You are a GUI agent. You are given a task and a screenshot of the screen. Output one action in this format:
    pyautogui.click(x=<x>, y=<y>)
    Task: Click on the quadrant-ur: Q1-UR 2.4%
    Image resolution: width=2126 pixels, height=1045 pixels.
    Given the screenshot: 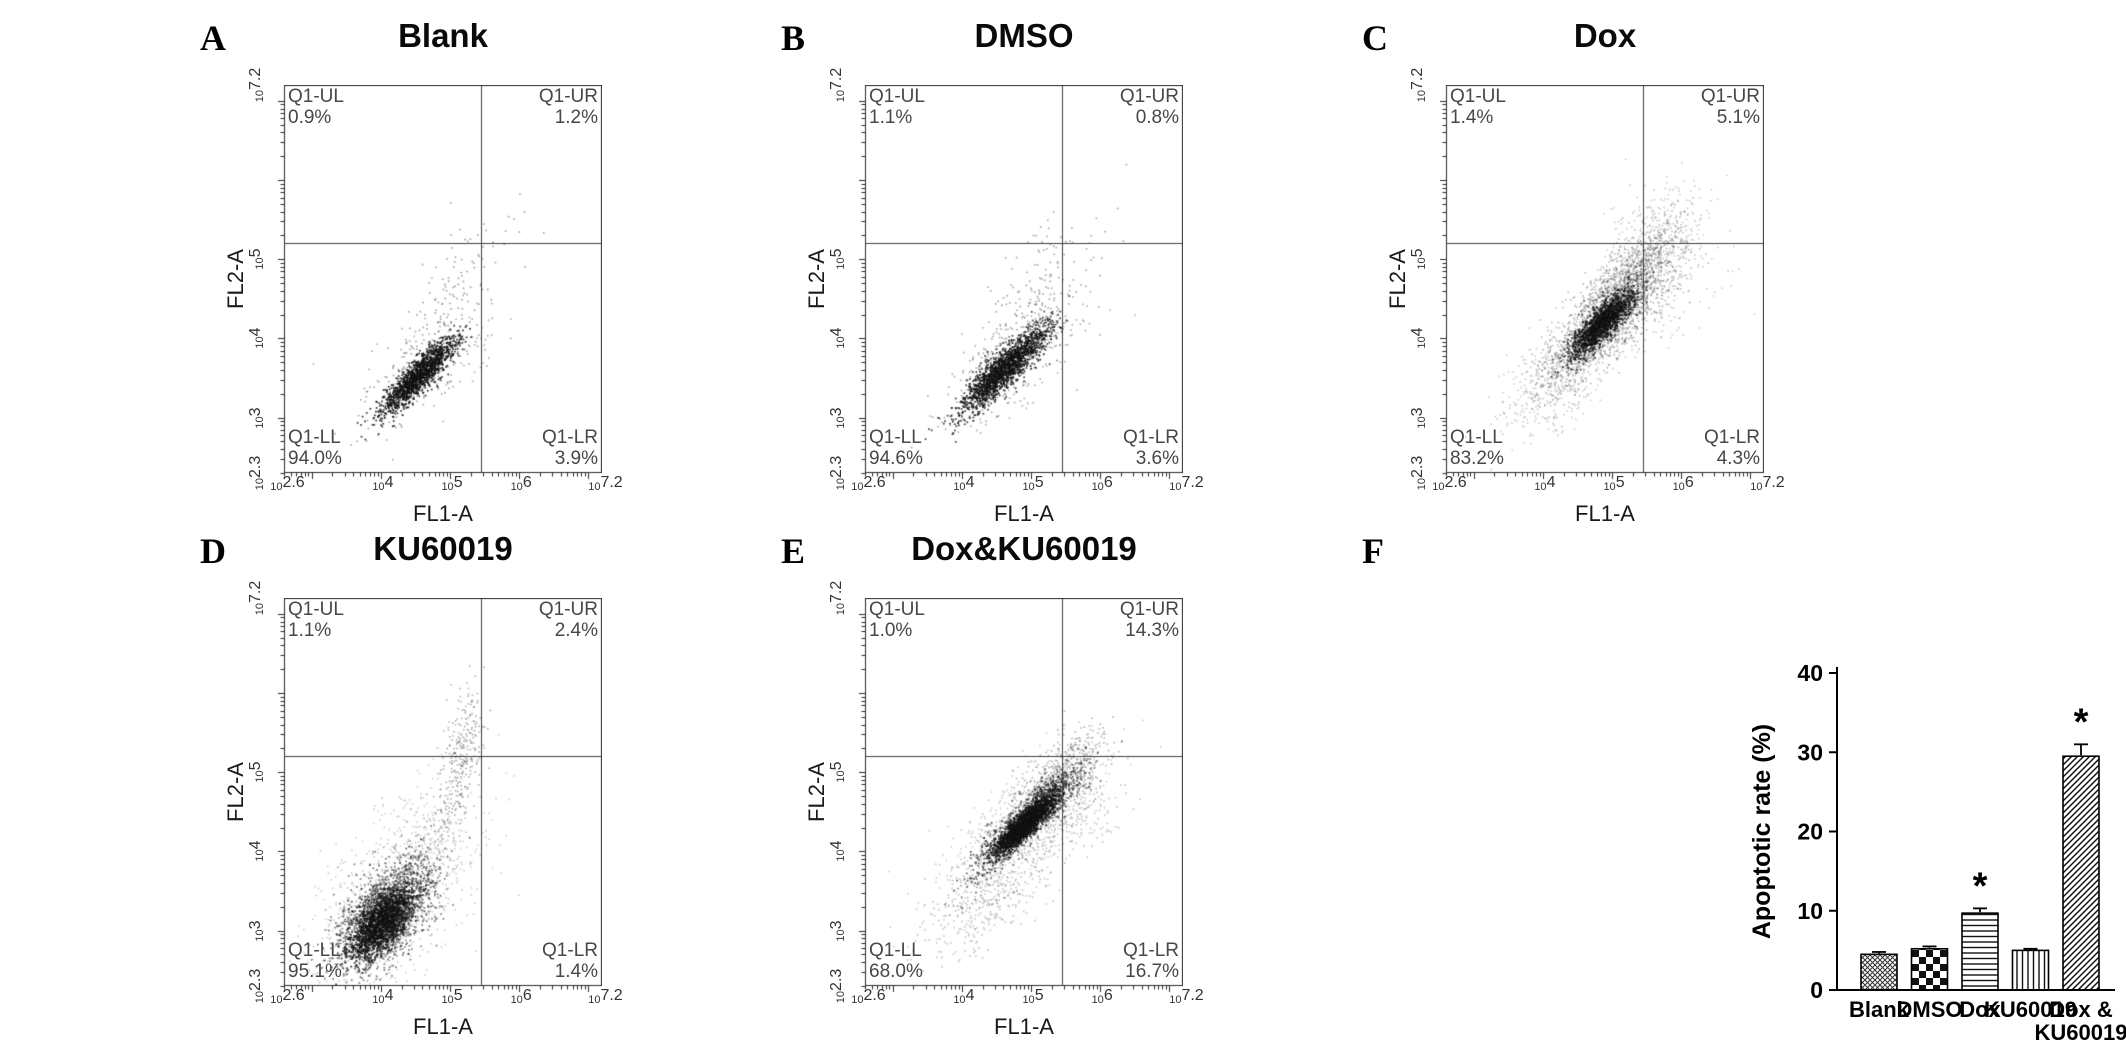 What is the action you would take?
    pyautogui.click(x=568, y=620)
    